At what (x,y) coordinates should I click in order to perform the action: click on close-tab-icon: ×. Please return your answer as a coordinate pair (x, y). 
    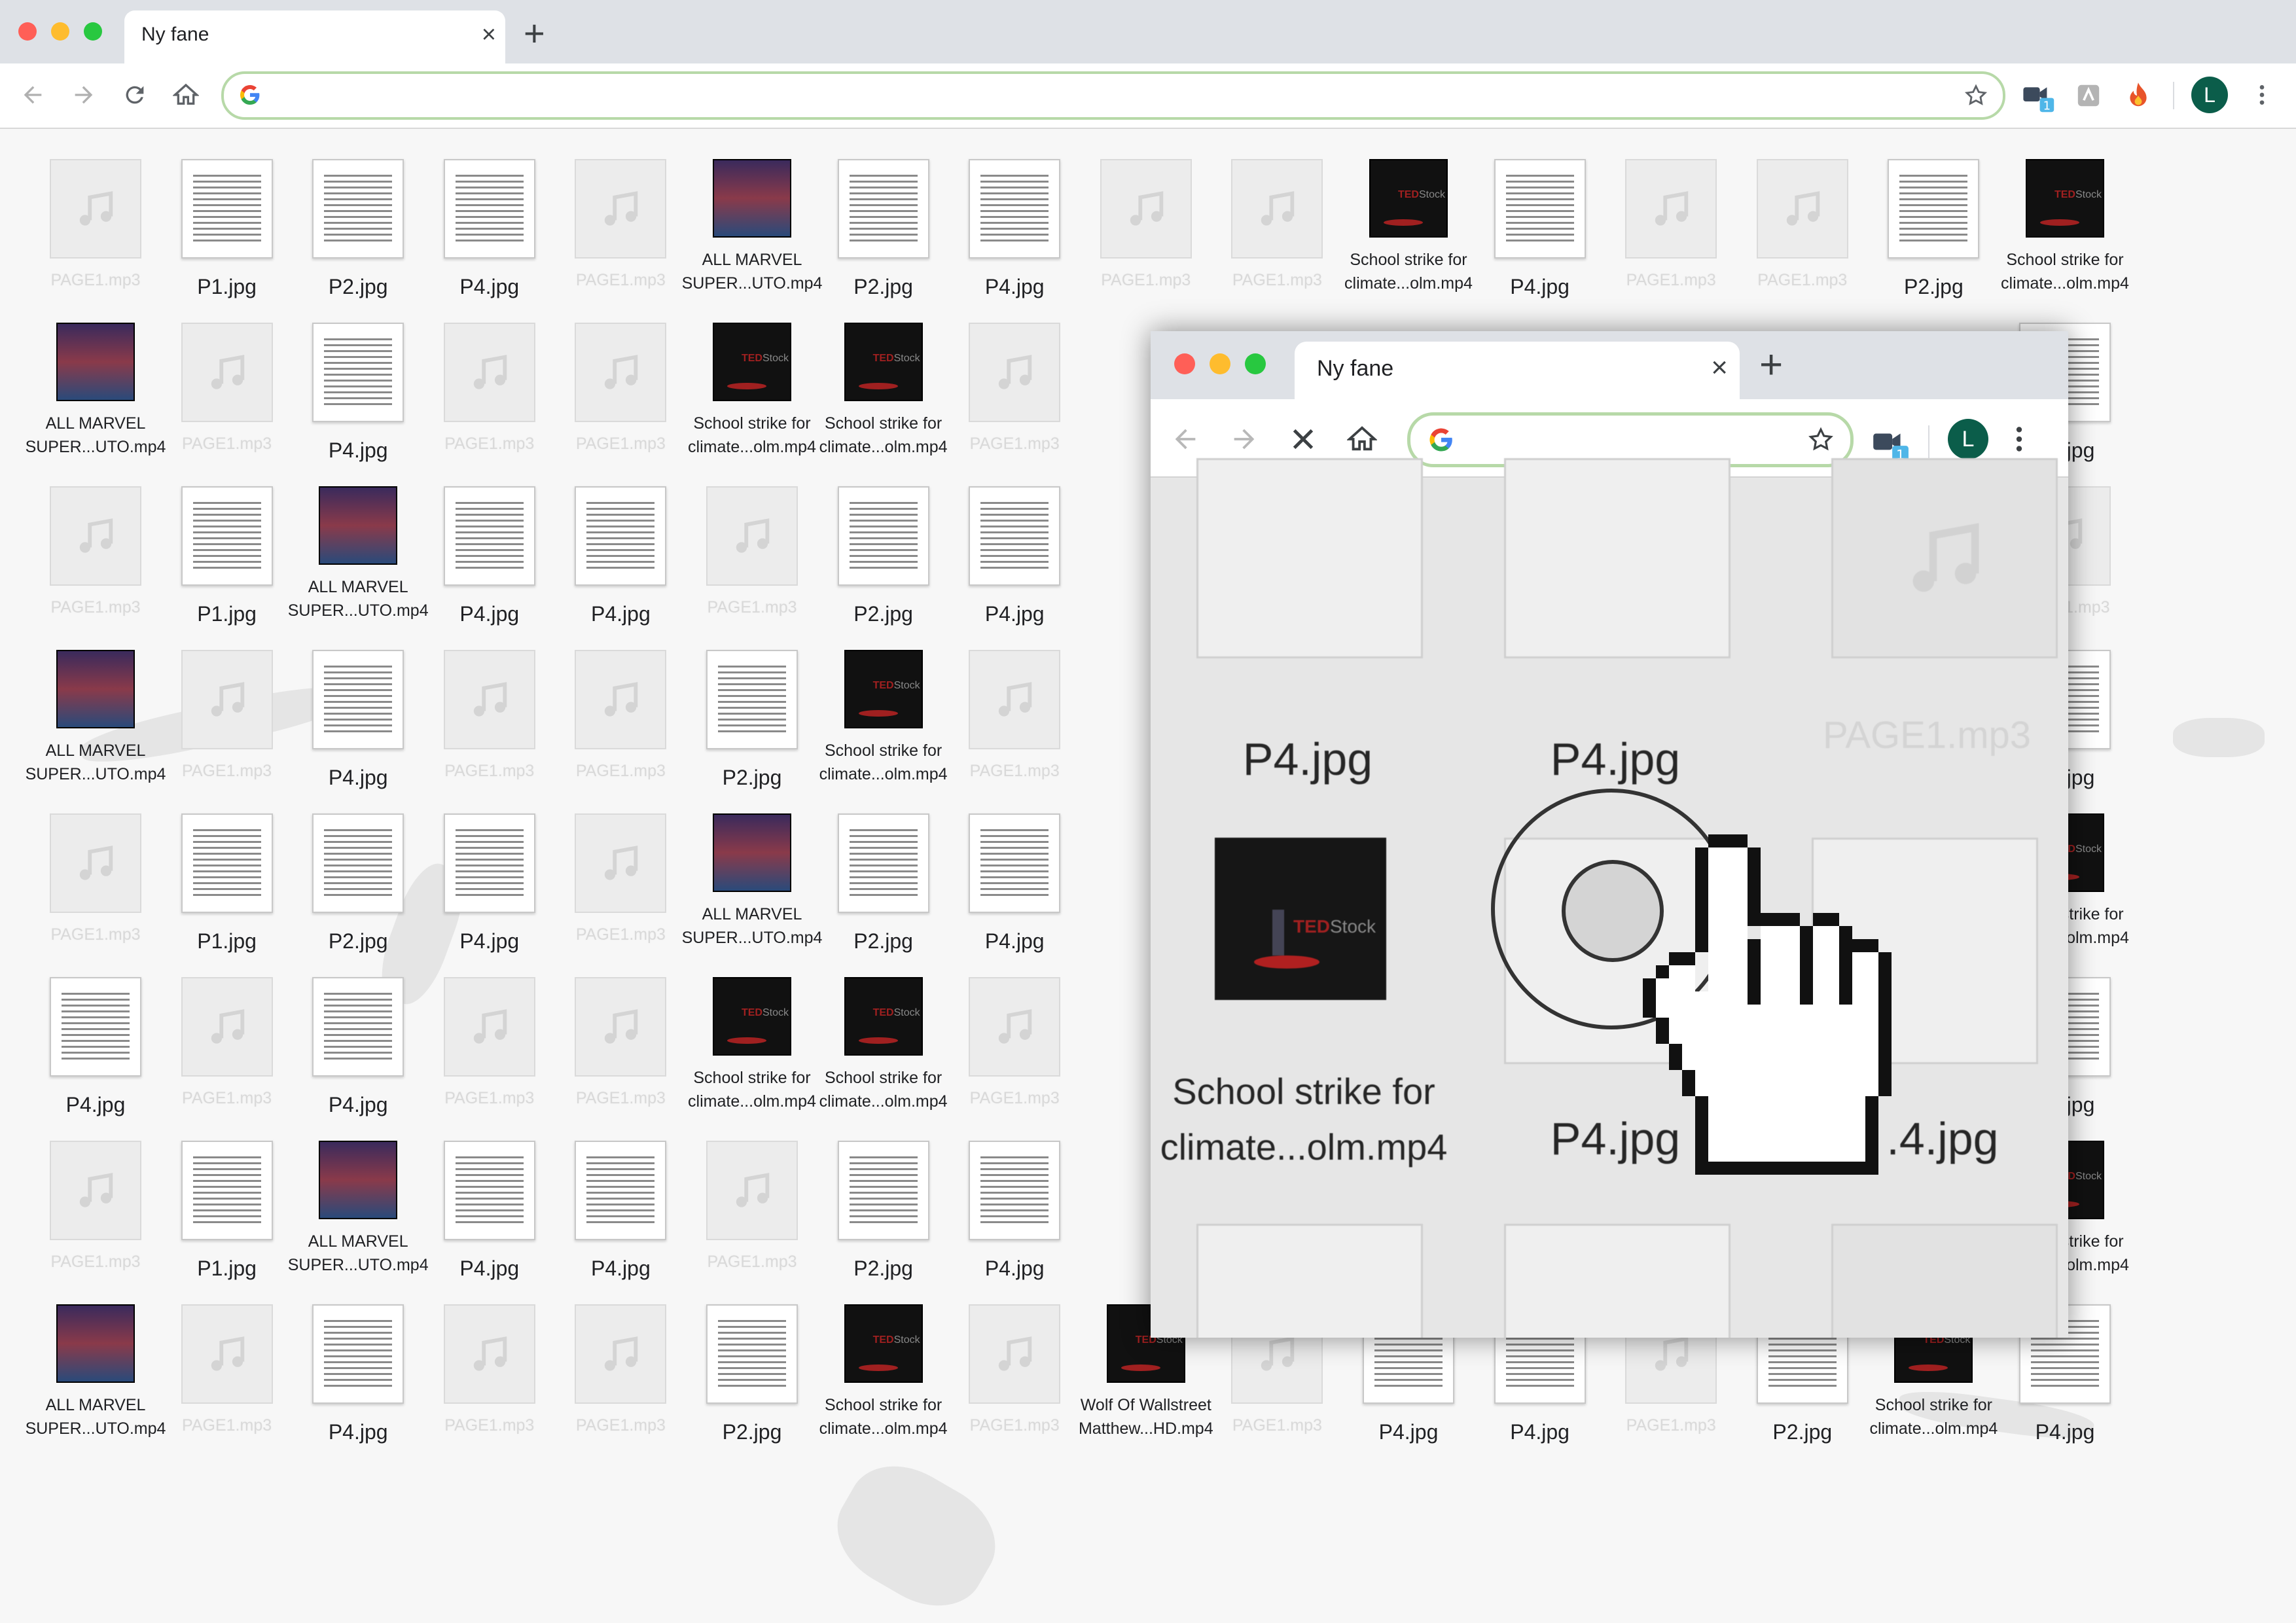
    Looking at the image, I should click on (488, 34).